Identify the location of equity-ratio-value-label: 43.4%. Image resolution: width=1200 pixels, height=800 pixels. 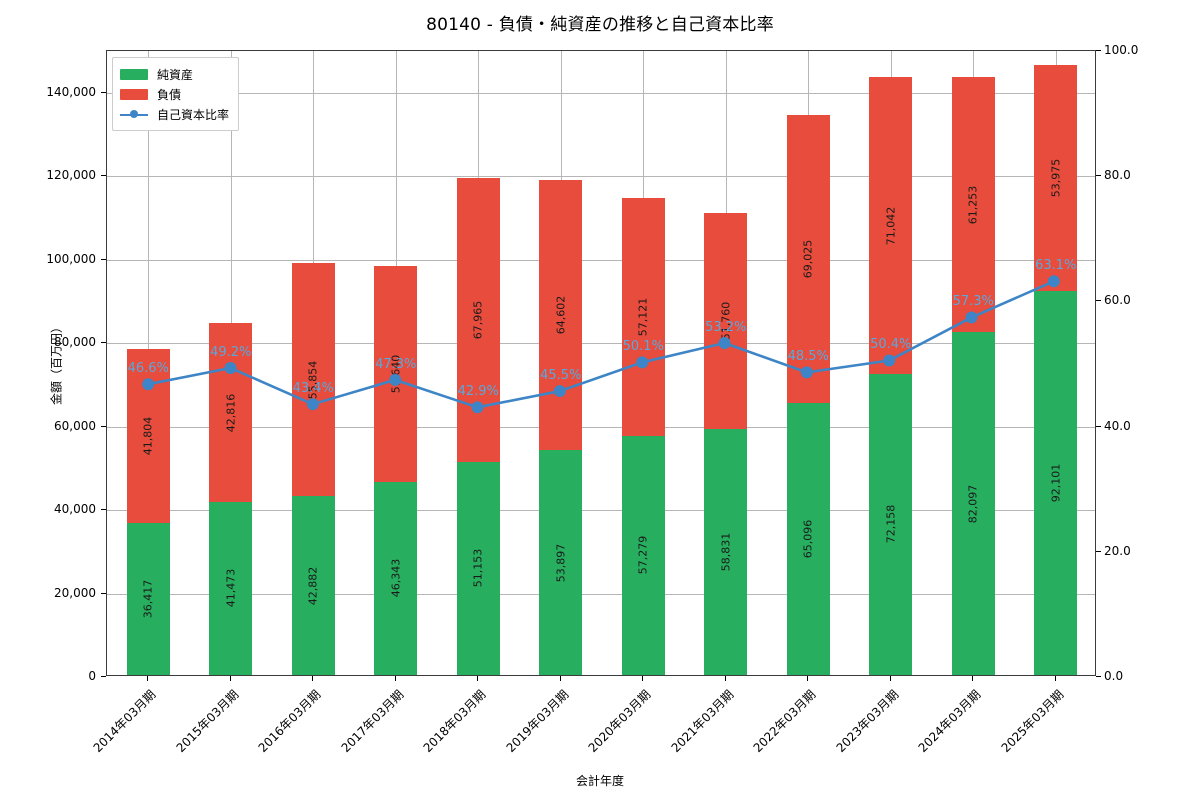
(313, 389).